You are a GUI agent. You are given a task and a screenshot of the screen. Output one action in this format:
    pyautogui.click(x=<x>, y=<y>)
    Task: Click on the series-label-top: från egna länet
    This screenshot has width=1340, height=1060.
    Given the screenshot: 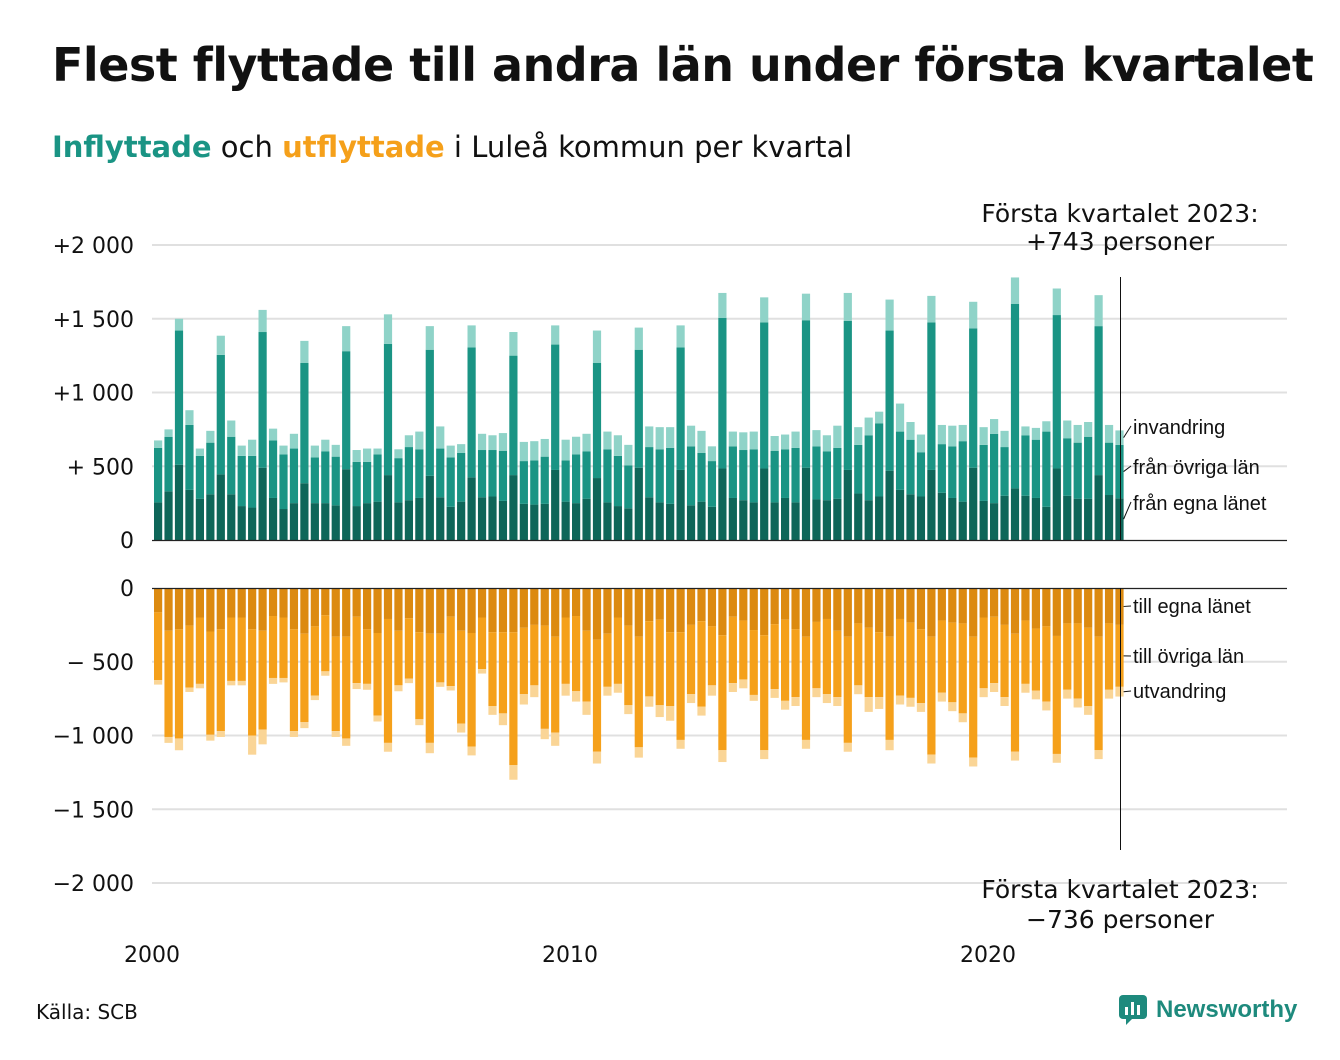 What is the action you would take?
    pyautogui.click(x=1200, y=504)
    